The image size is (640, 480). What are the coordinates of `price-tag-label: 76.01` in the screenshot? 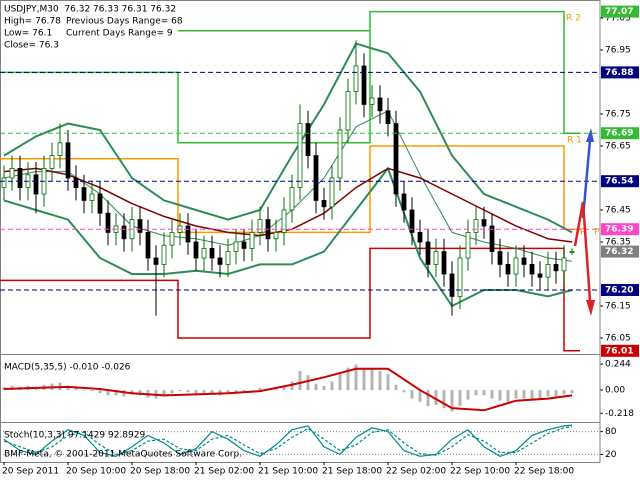 It's located at (619, 351).